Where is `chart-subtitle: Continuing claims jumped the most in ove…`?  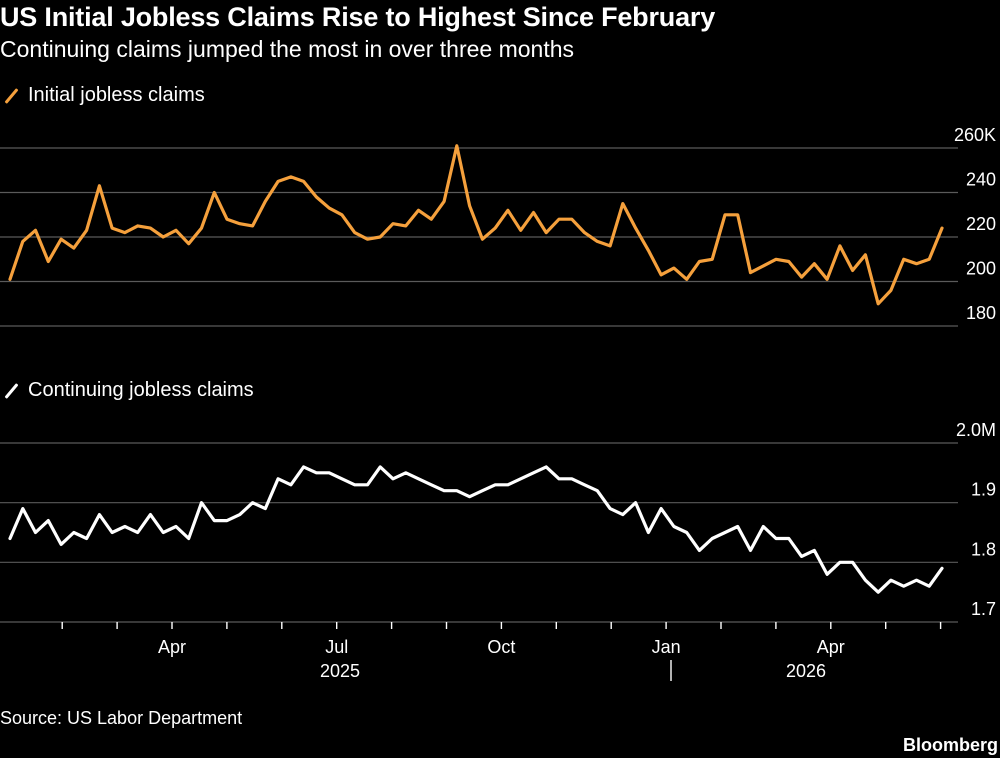
chart-subtitle: Continuing claims jumped the most in ove… is located at coordinates (287, 49).